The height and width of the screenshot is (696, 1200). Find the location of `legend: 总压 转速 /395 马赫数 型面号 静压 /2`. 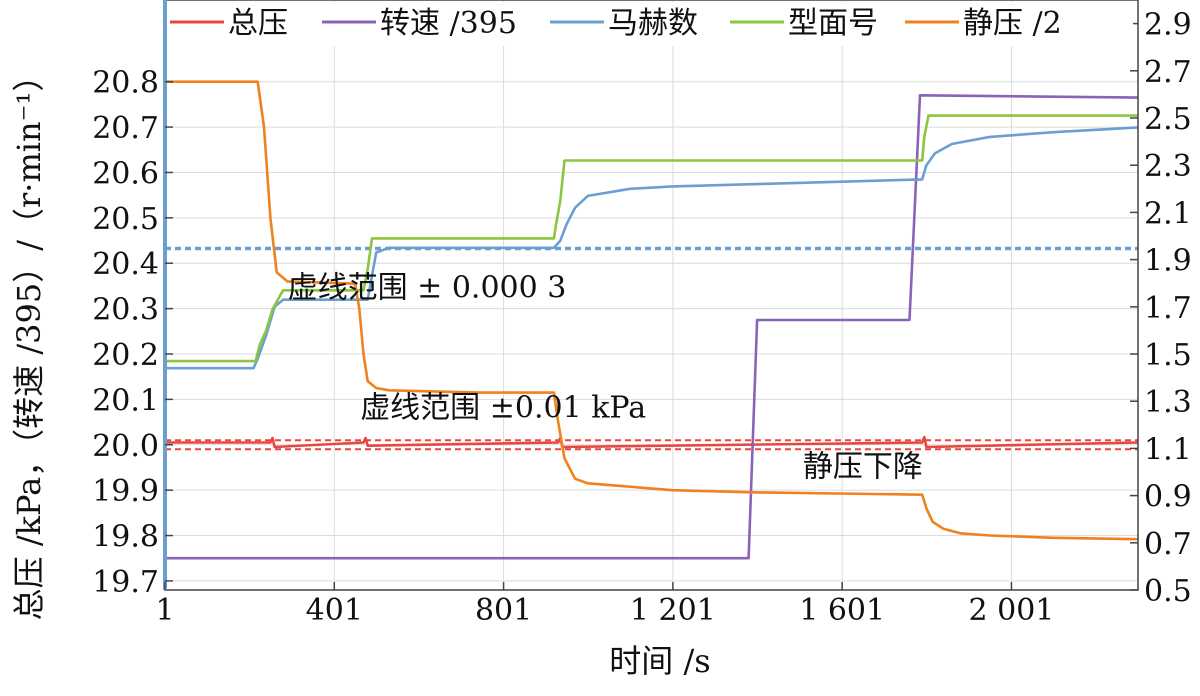

legend: 总压 转速 /395 马赫数 型面号 静压 /2 is located at coordinates (650, 24).